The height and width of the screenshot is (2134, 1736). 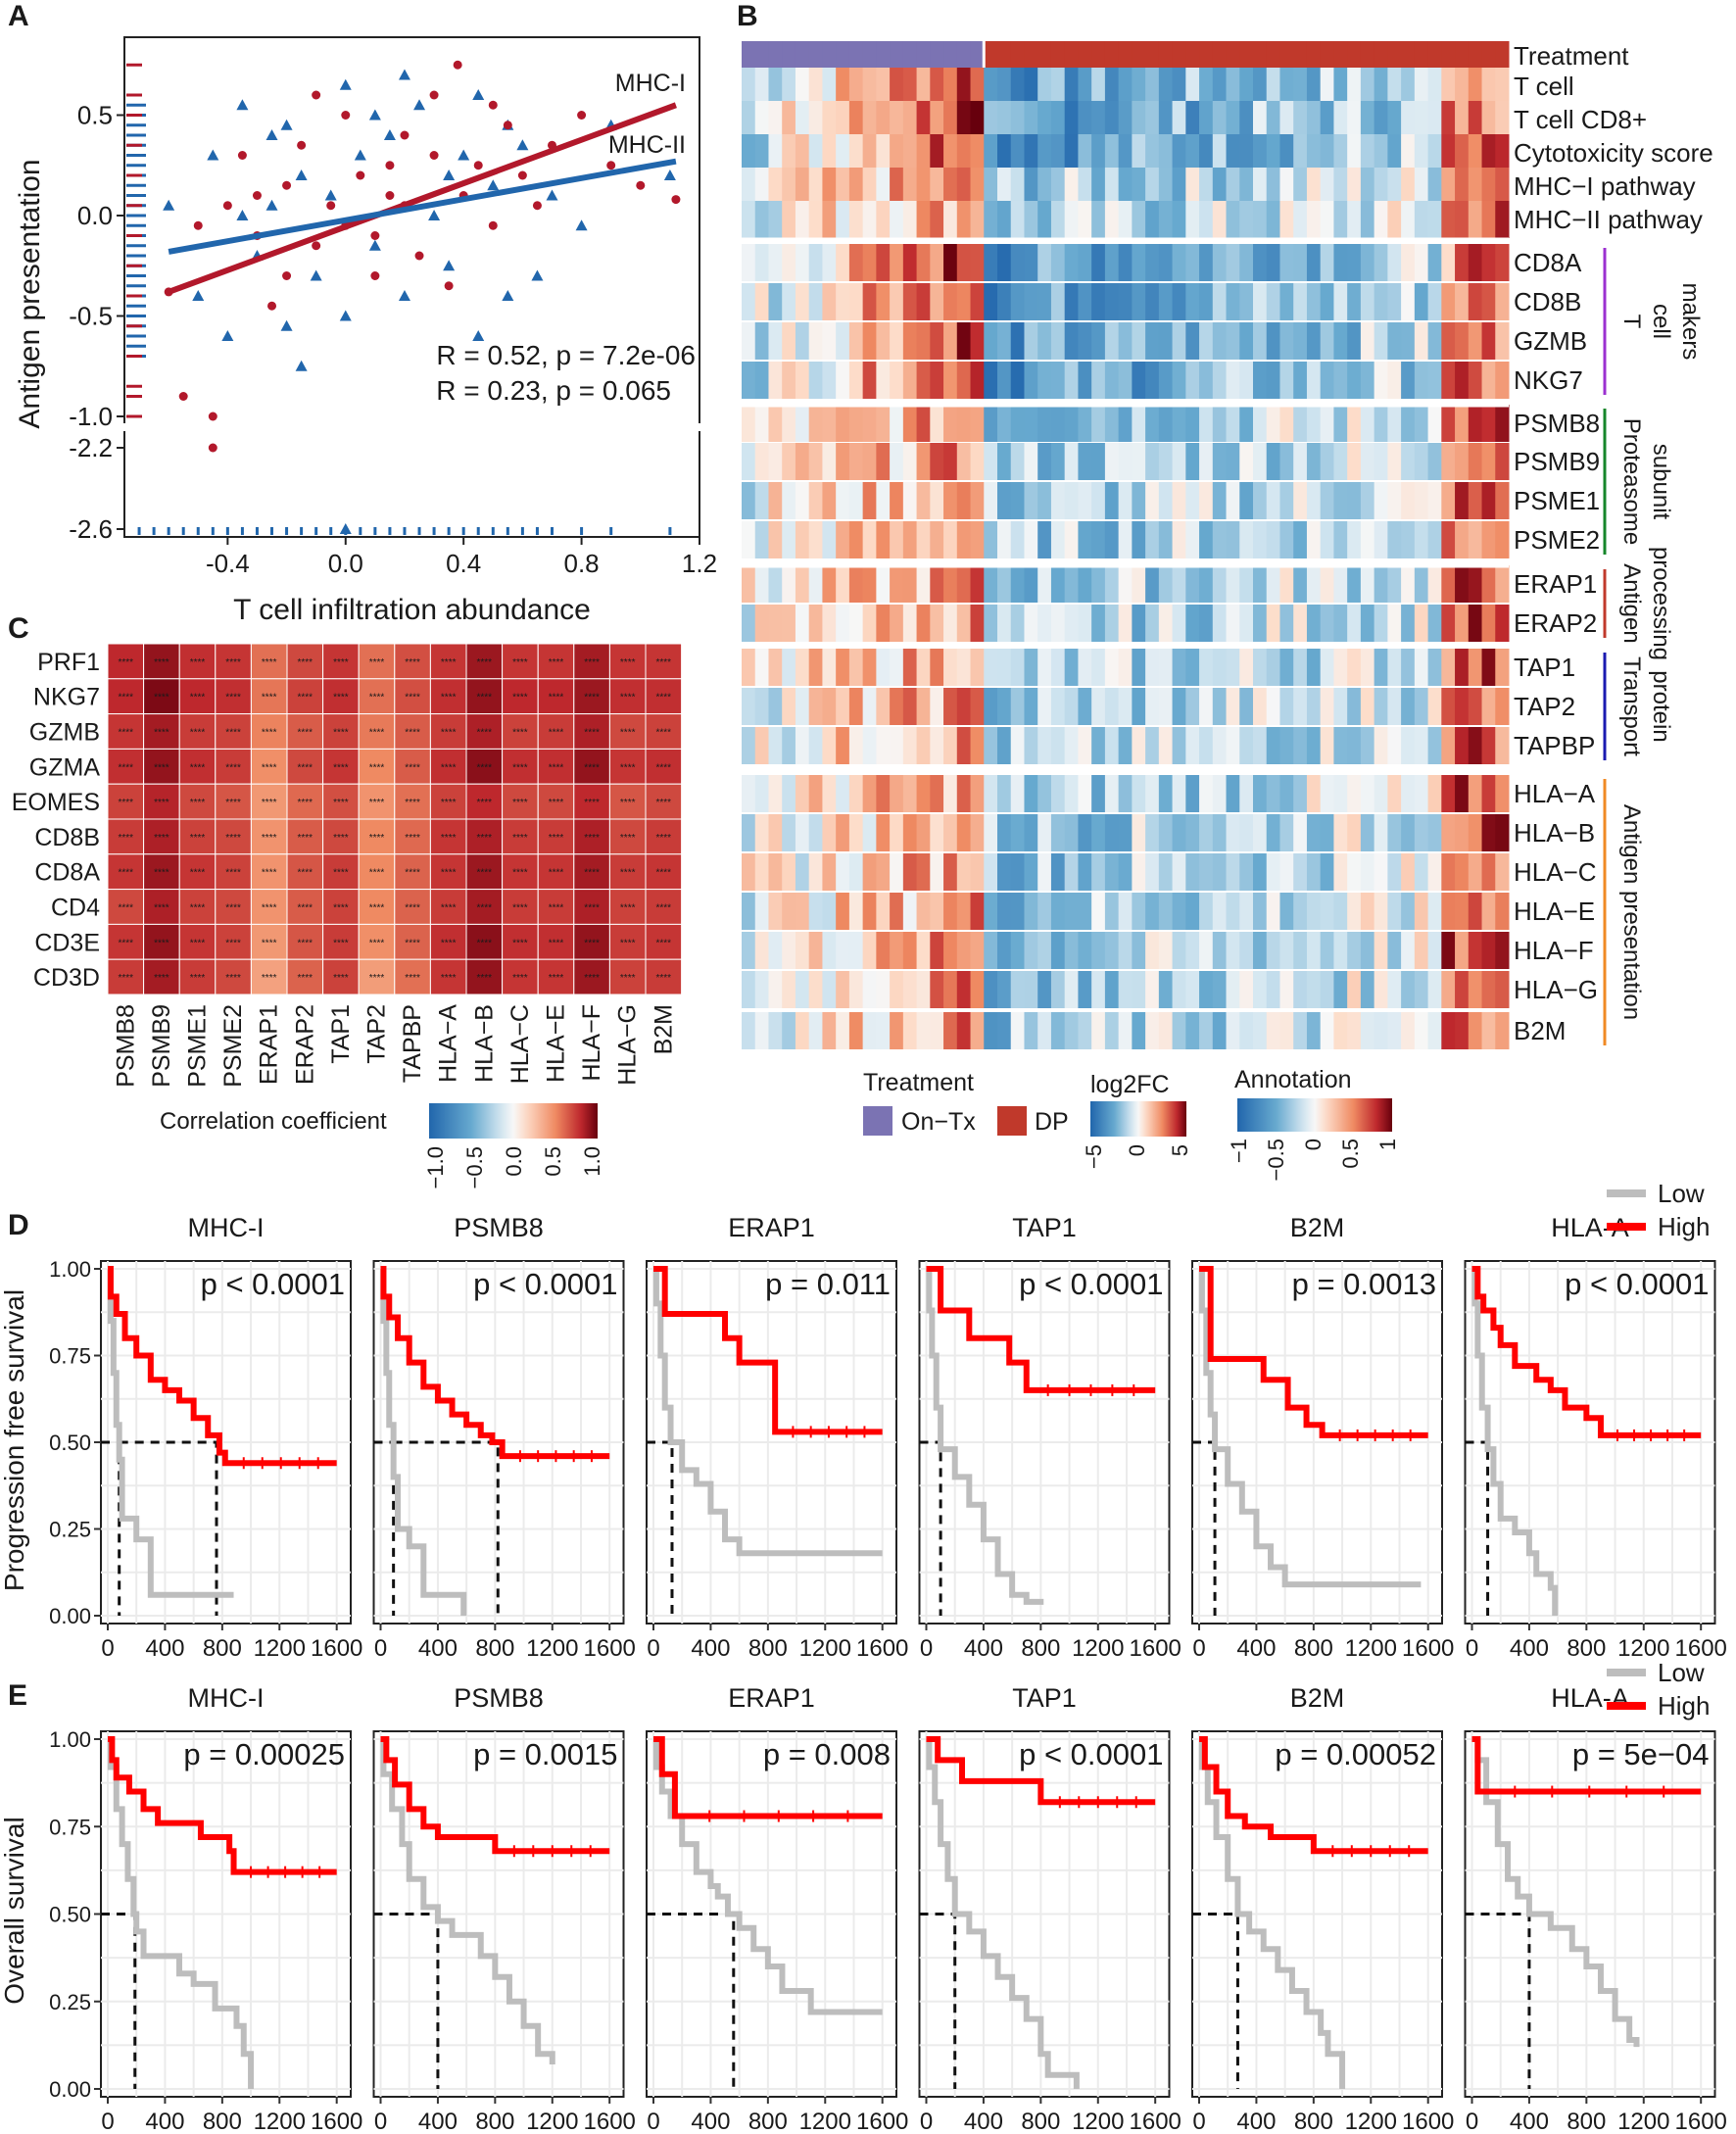 What do you see at coordinates (700, 563) in the screenshot?
I see `x-tick-label-A: 1.2` at bounding box center [700, 563].